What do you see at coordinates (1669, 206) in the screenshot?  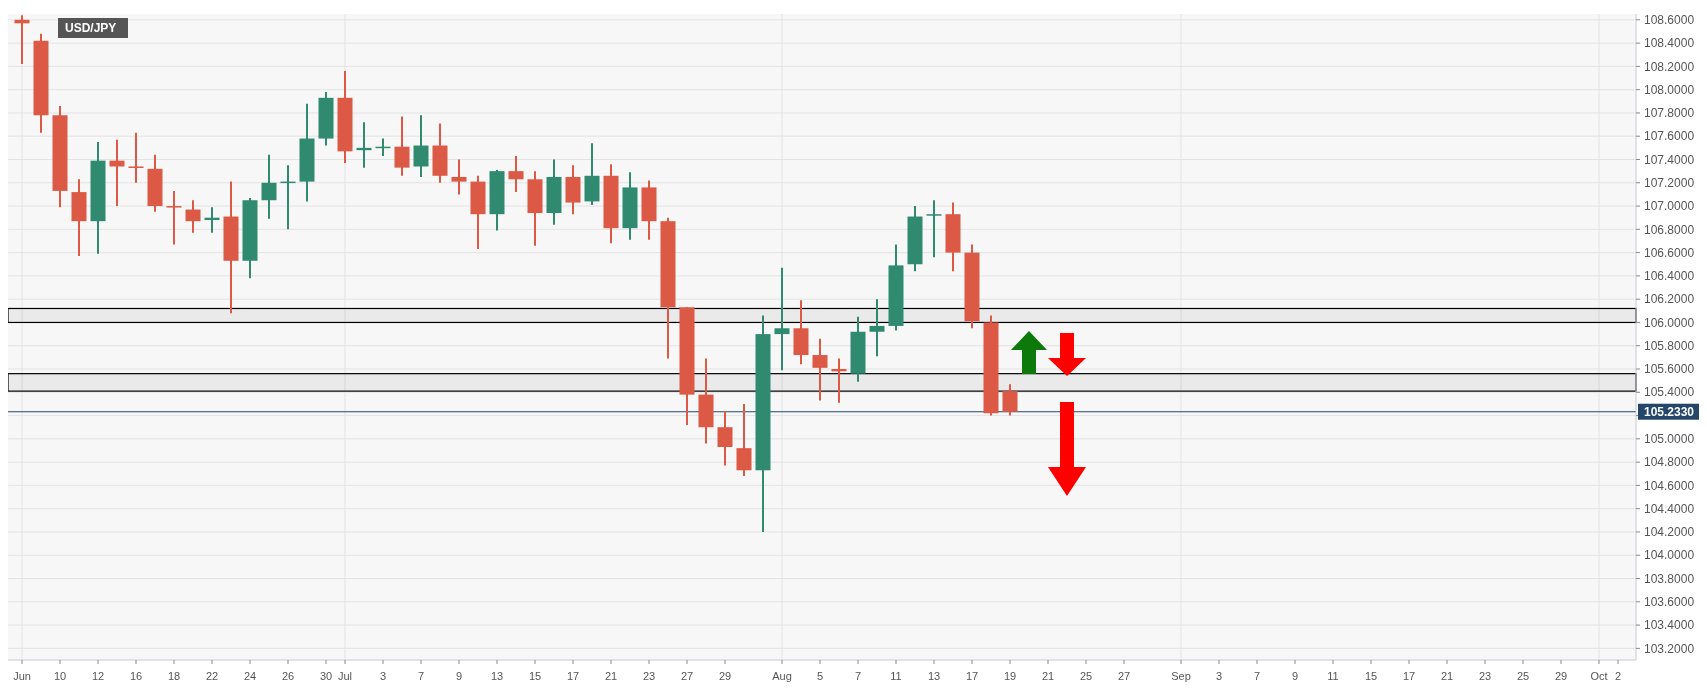 I see `y-tick-label: 107.0000` at bounding box center [1669, 206].